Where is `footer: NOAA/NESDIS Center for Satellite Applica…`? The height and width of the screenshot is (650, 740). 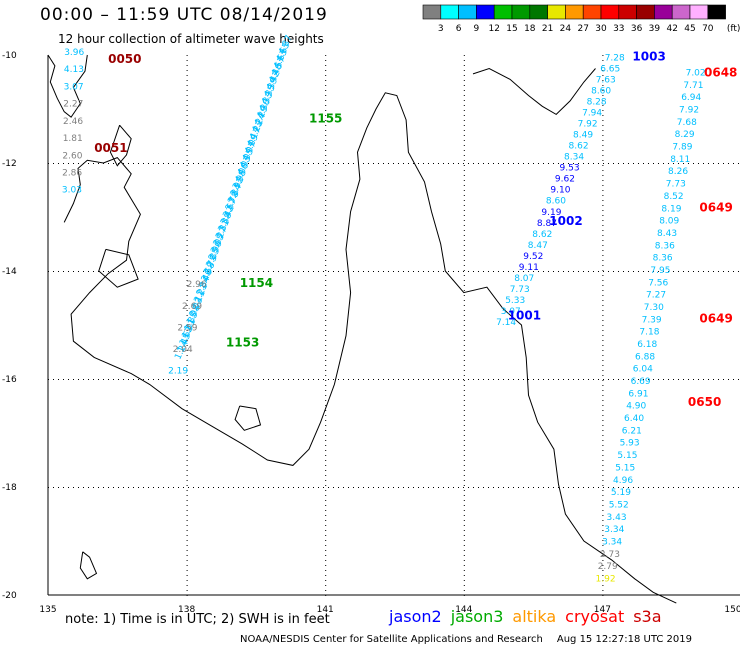
footer: NOAA/NESDIS Center for Satellite Applica… is located at coordinates (466, 639).